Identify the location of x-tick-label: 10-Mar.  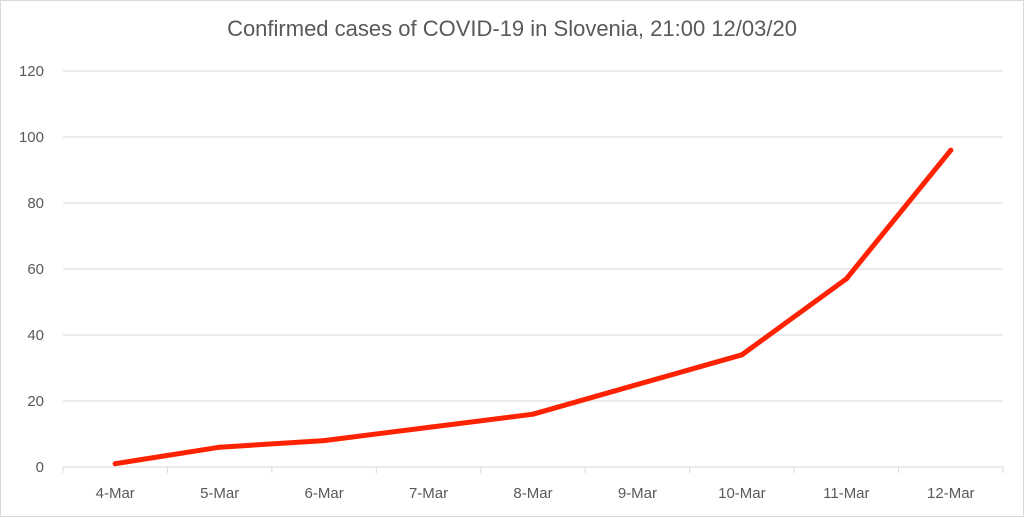
(742, 493).